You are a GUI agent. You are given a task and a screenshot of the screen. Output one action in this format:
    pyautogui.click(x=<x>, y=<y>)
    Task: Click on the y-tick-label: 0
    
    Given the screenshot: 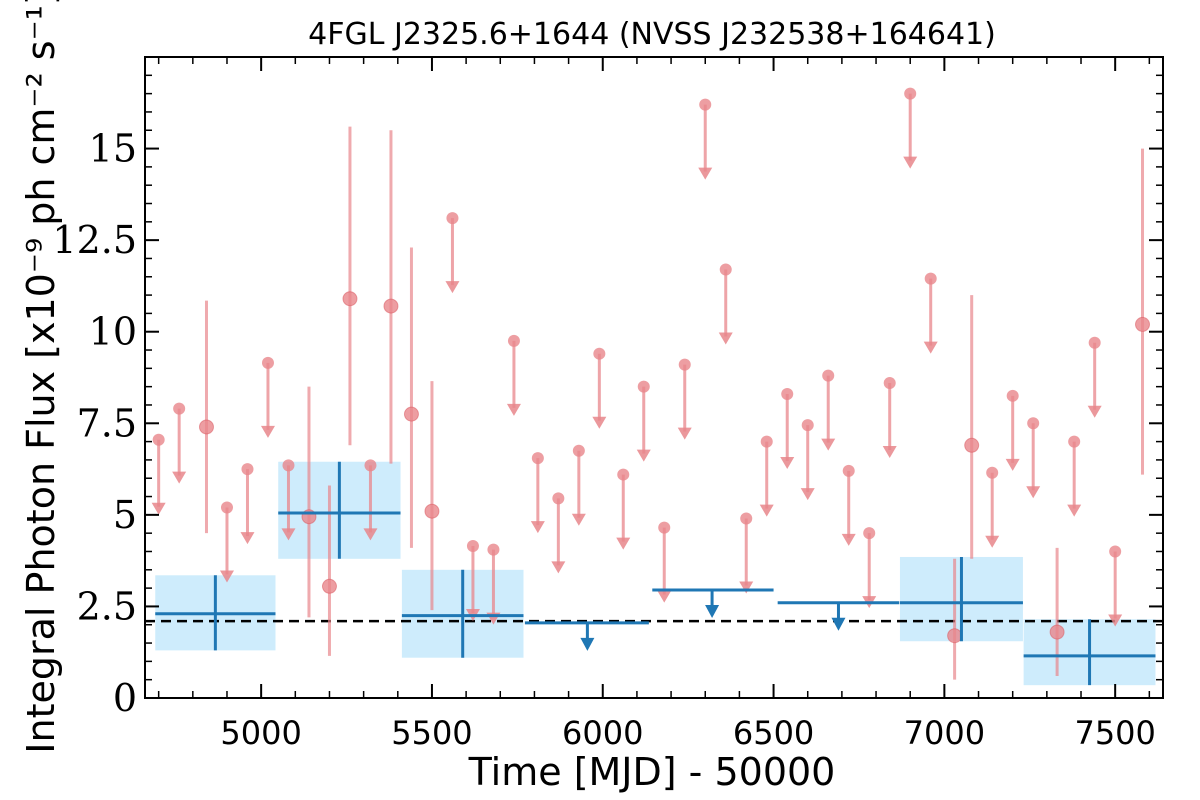 What is the action you would take?
    pyautogui.click(x=125, y=698)
    